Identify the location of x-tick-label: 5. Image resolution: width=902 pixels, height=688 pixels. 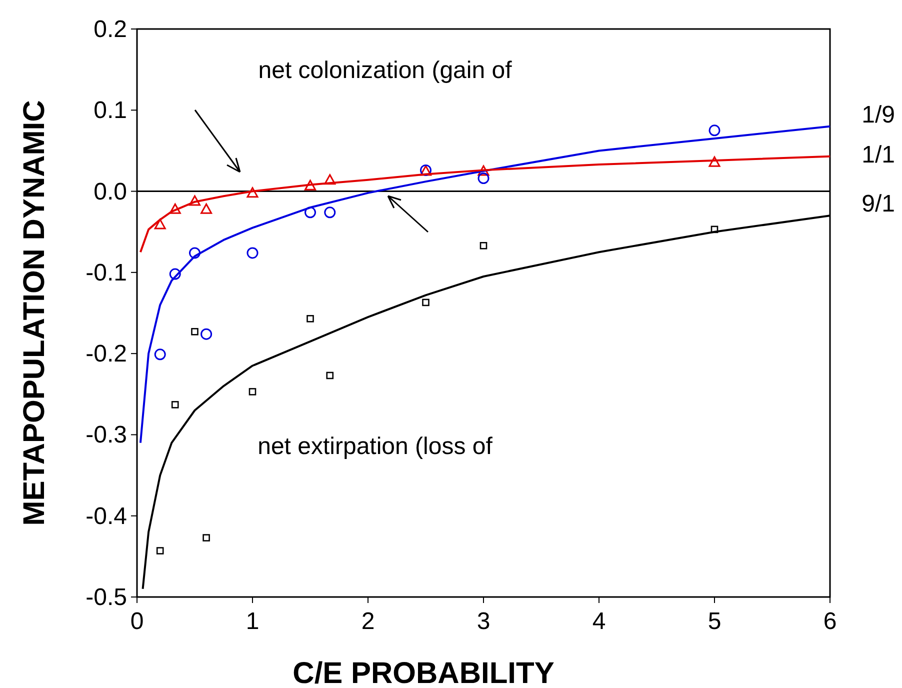
(715, 621).